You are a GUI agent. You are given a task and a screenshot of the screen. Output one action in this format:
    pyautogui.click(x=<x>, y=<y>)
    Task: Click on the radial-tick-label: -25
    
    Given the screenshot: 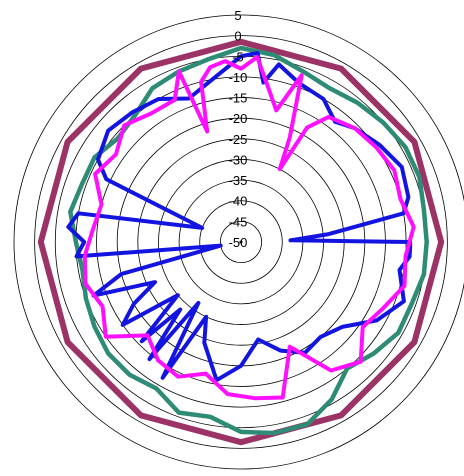 What is the action you would take?
    pyautogui.click(x=238, y=139)
    